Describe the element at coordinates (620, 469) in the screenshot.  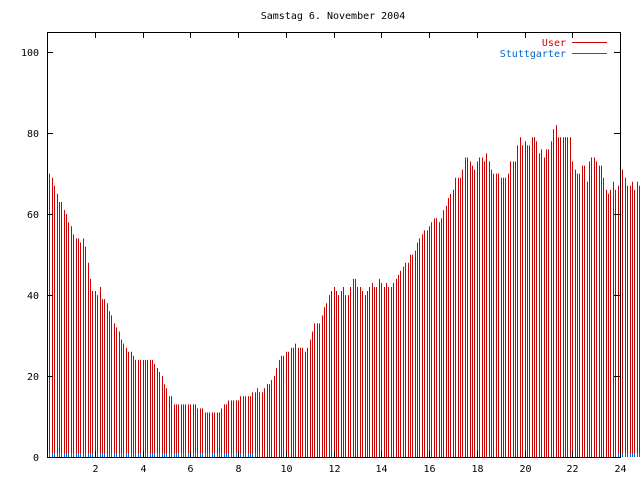
I see `x-tick-label-24: 24` at that location.